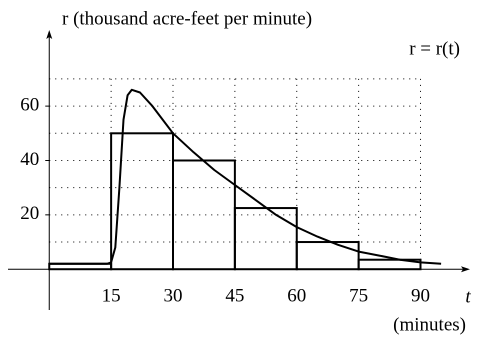 This screenshot has height=339, width=478. I want to click on y-axis-arrow, so click(49, 34).